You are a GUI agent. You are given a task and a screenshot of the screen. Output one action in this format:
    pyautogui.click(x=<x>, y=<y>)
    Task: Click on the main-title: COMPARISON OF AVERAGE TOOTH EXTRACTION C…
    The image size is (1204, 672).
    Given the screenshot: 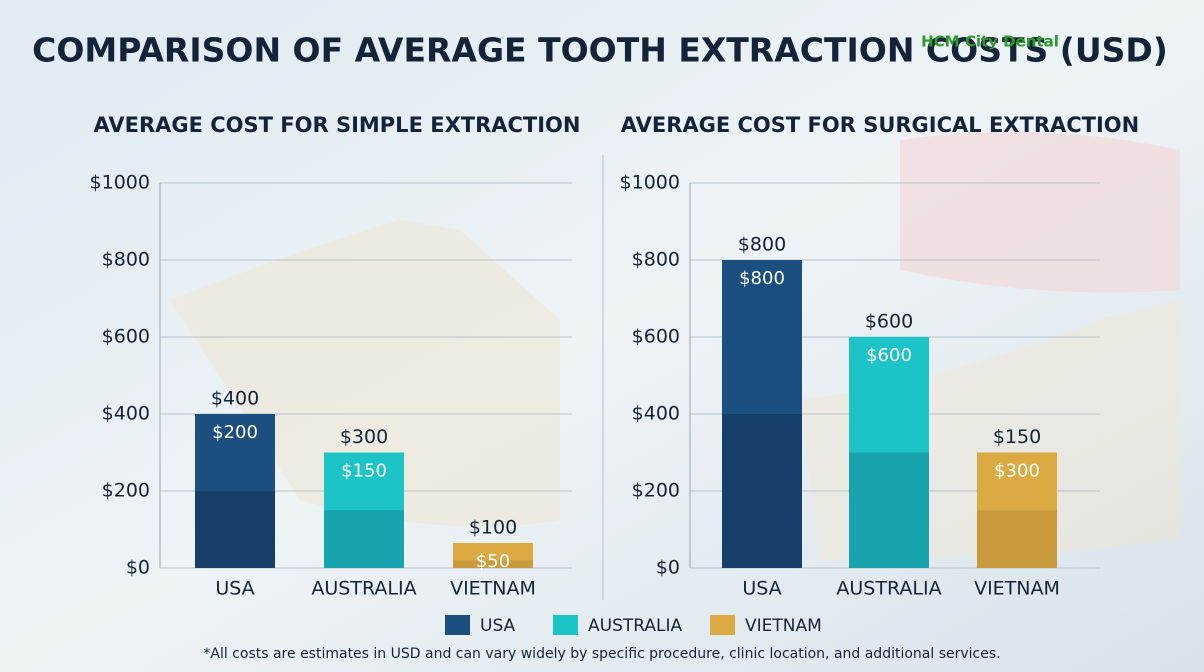 What is the action you would take?
    pyautogui.click(x=600, y=50)
    